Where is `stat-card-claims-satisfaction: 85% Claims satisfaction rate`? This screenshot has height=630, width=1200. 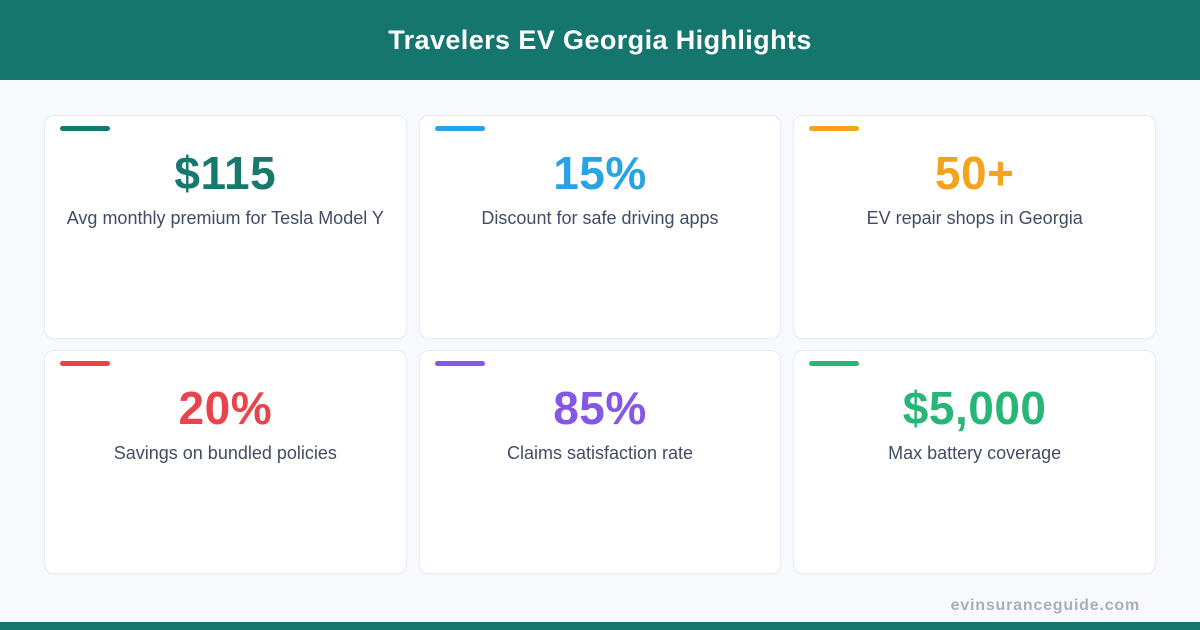
stat-card-claims-satisfaction: 85% Claims satisfaction rate is located at coordinates (600, 462).